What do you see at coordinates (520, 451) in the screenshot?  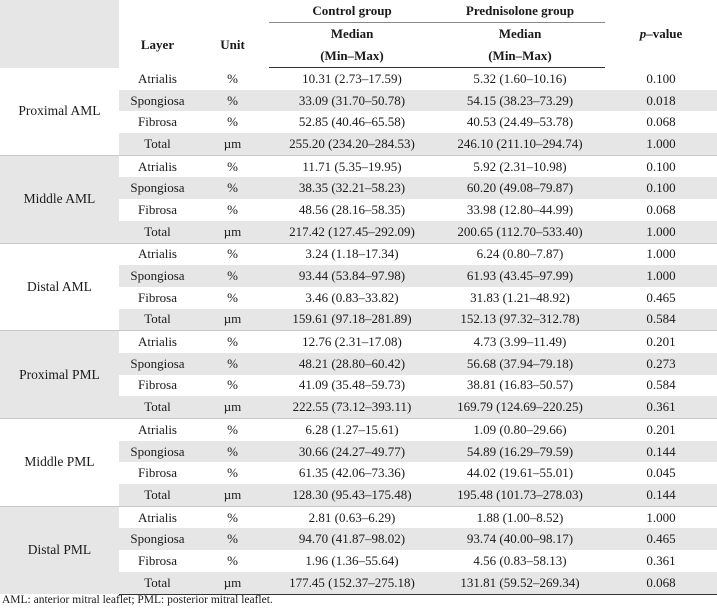 I see `cell-prednisolone: 54.89 (16.29–79.59)` at bounding box center [520, 451].